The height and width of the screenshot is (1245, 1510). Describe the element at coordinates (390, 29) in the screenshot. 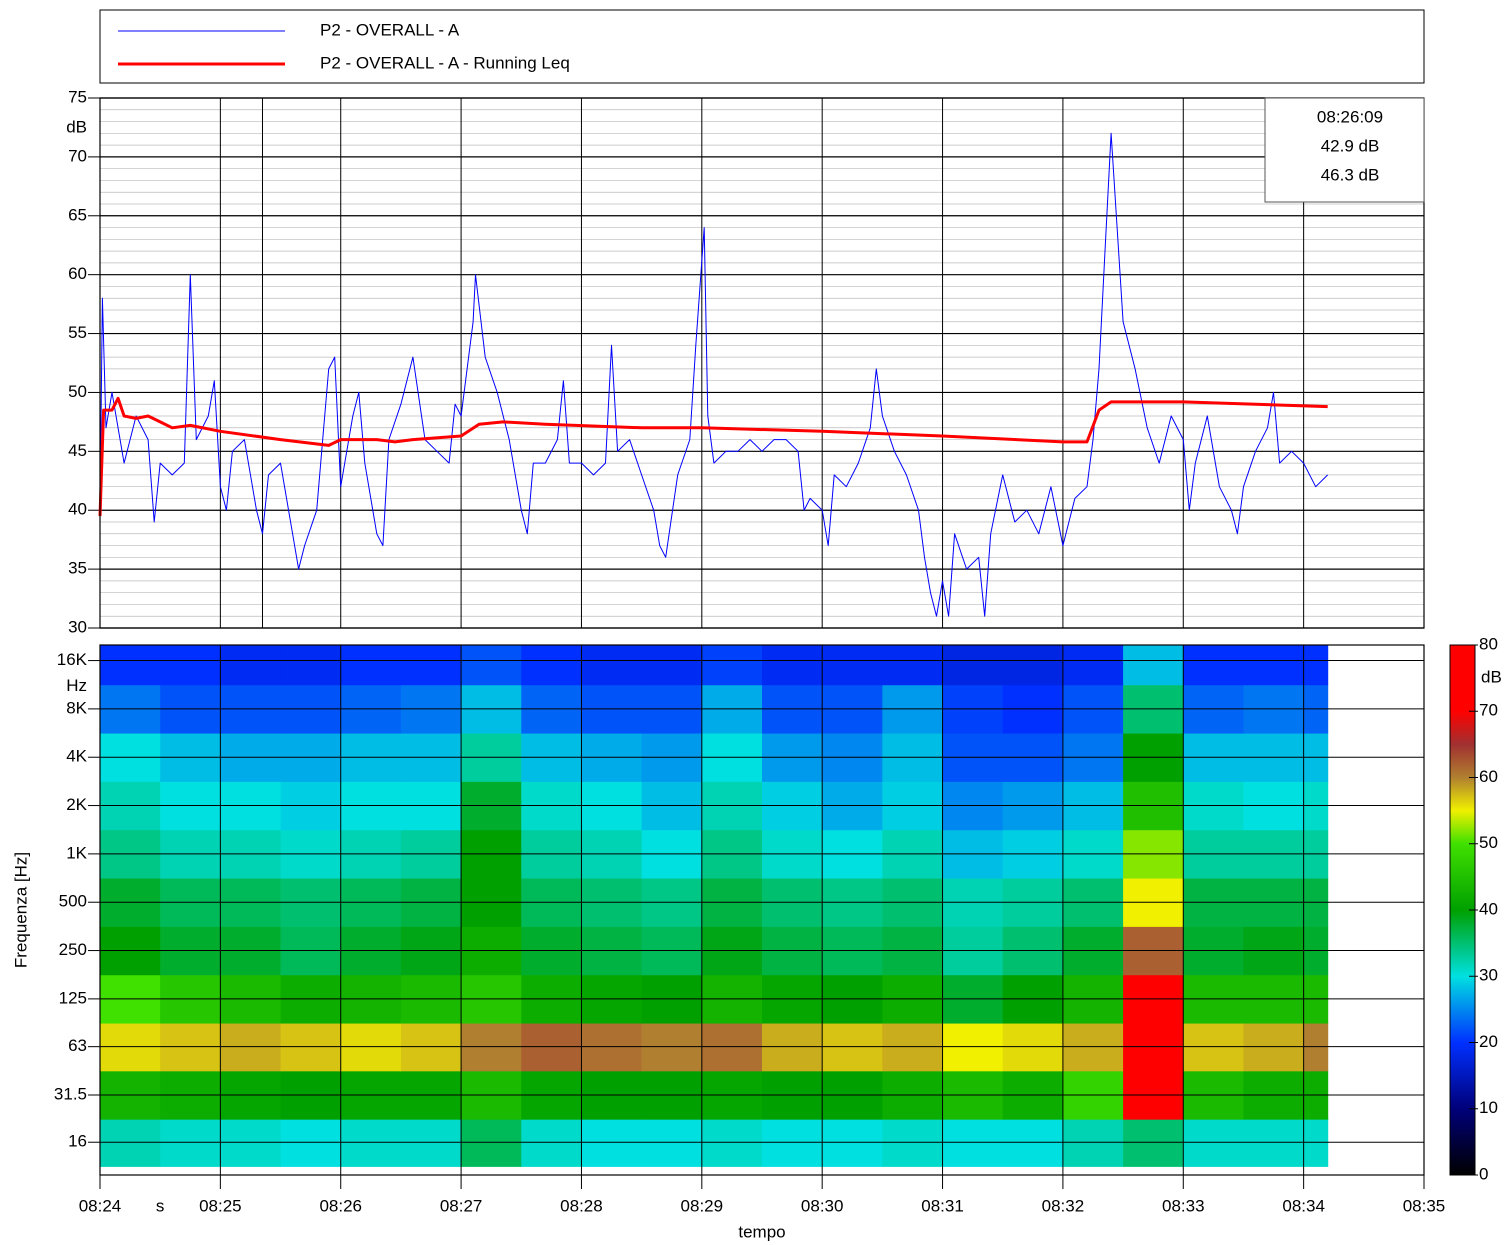

I see `legend-label: P2 - OVERALL - A` at that location.